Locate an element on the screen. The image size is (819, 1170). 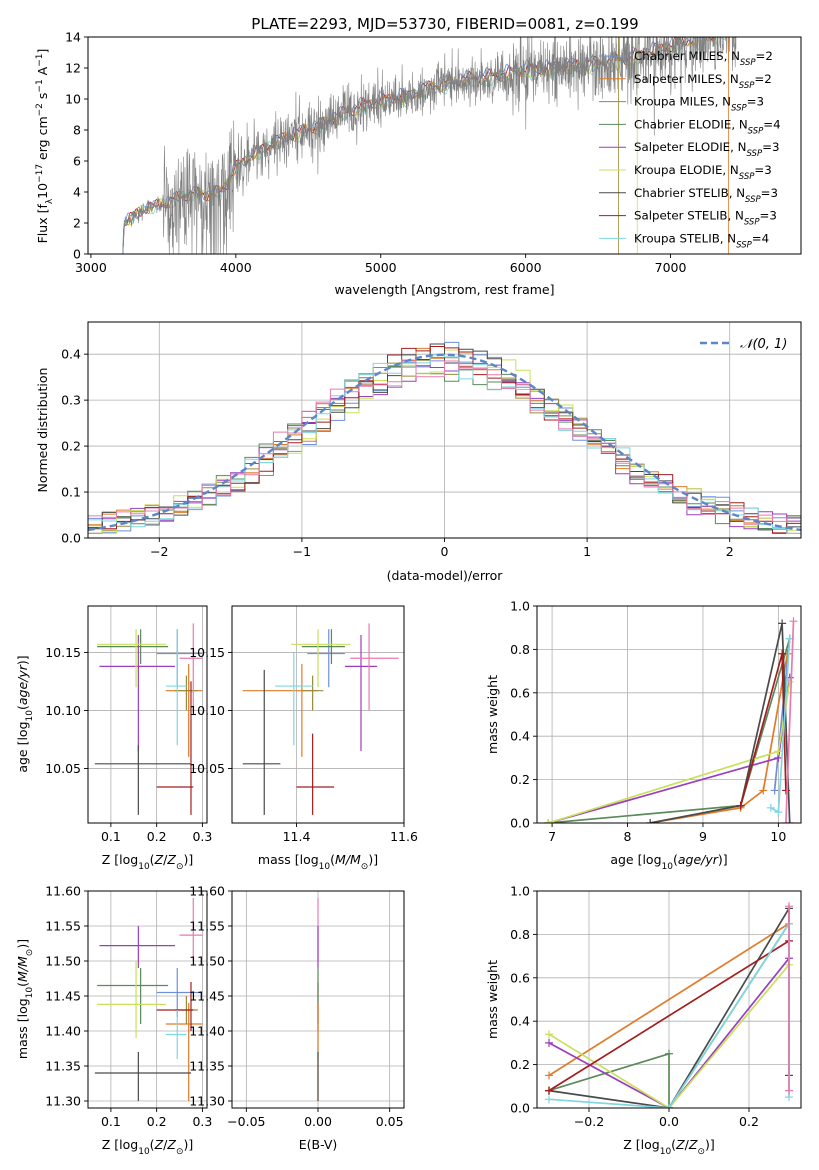
label-part: Flux [f is located at coordinates (42, 224).